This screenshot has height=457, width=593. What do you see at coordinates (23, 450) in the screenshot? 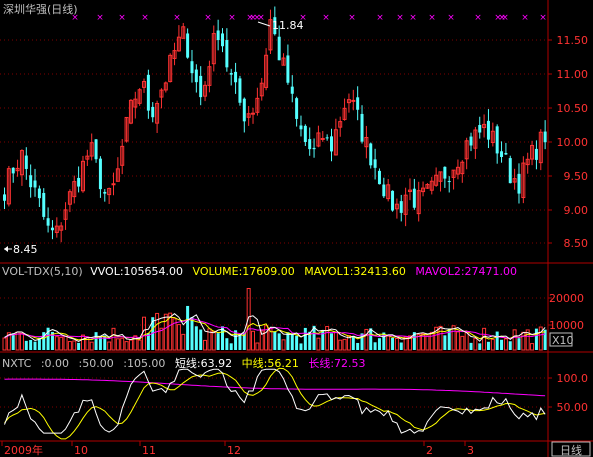
I see `time-axis-label: 2009年` at bounding box center [23, 450].